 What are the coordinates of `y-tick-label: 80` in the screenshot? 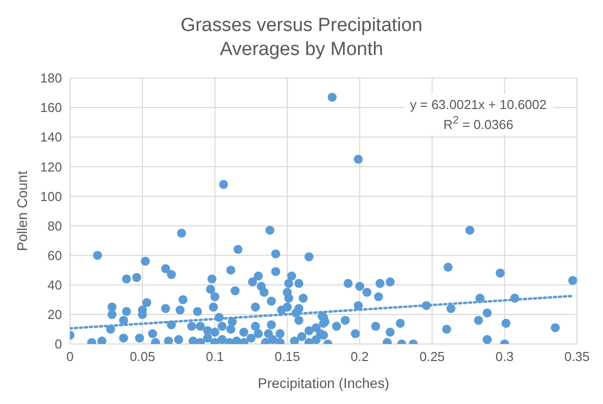 It's located at (55, 226).